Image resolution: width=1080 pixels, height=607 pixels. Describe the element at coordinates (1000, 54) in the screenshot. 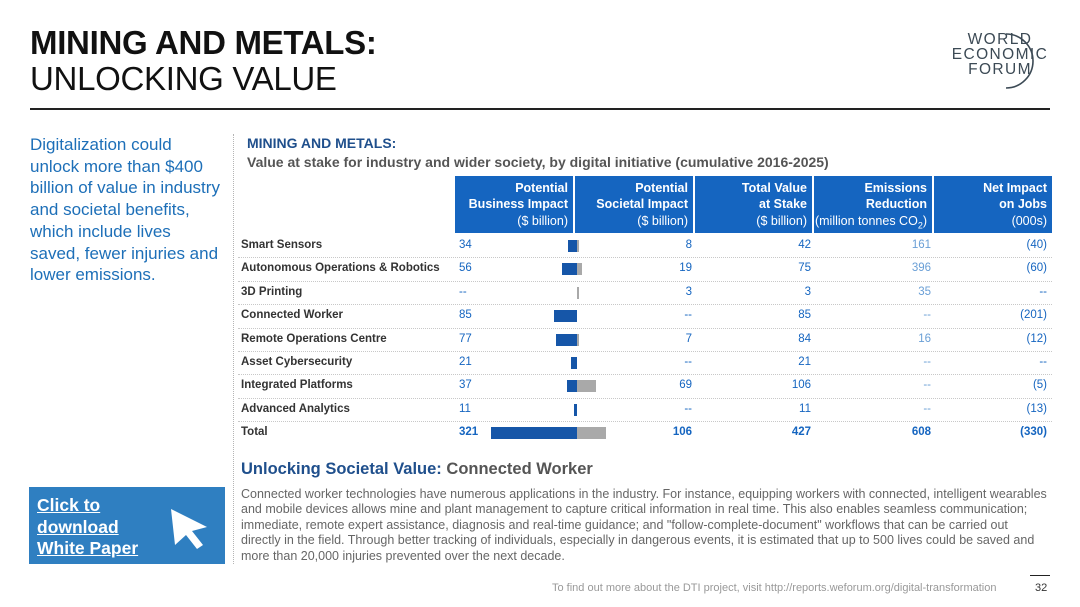

I see `logo-line-2: ECONOMIC` at that location.